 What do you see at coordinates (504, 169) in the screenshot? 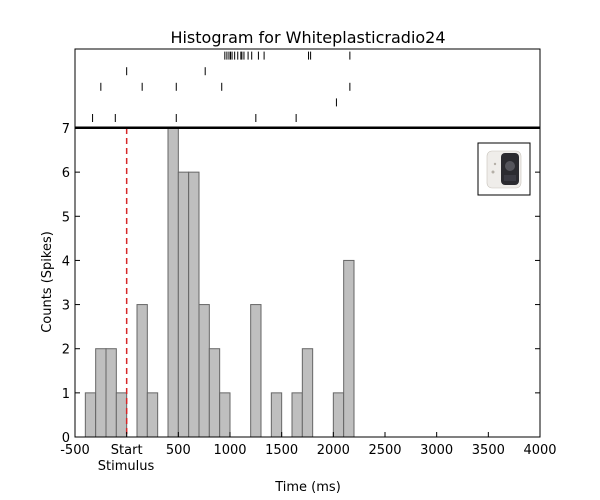
I see `radio-photo-inset` at bounding box center [504, 169].